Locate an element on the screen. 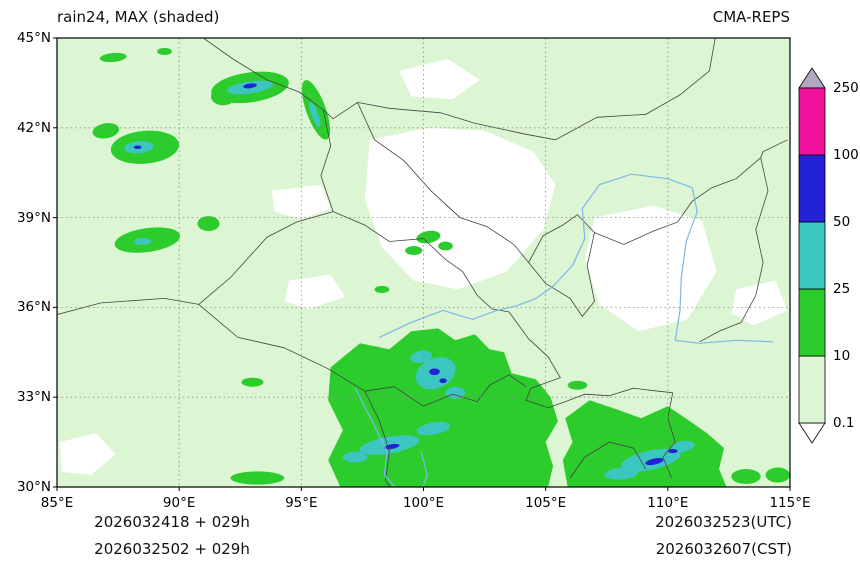 The height and width of the screenshot is (576, 860). x-tick-label: 115°E is located at coordinates (790, 503).